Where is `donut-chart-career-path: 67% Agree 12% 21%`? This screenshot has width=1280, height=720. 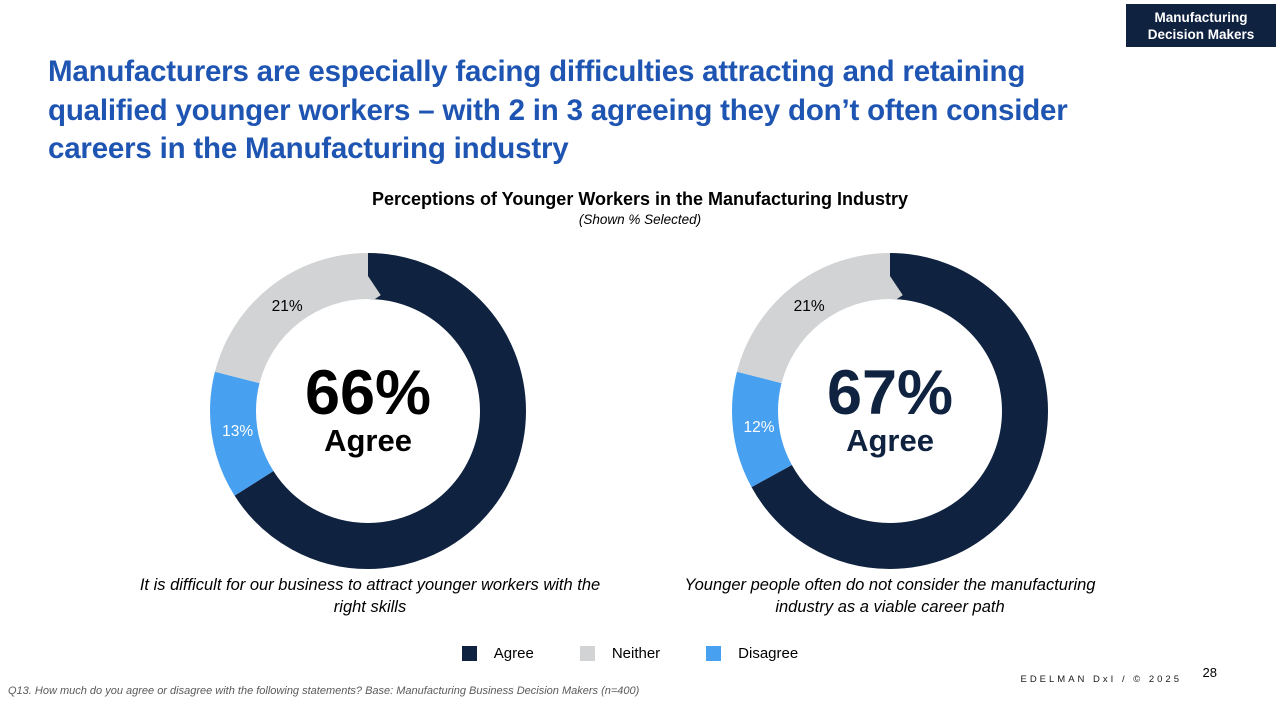 donut-chart-career-path: 67% Agree 12% 21% is located at coordinates (890, 411).